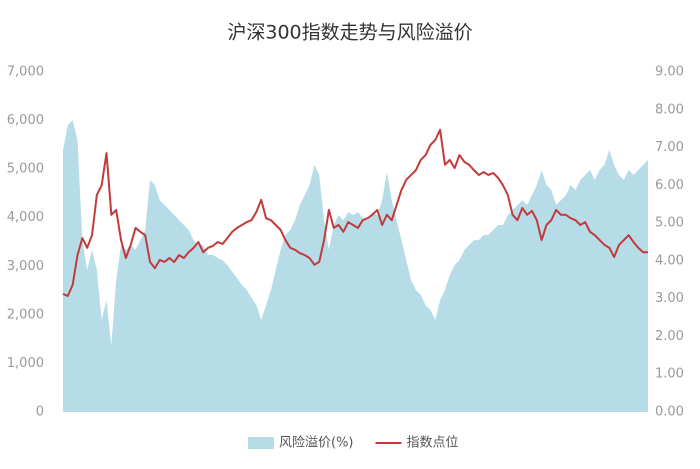 The image size is (700, 469). What do you see at coordinates (669, 298) in the screenshot?
I see `y2-tick-label: 3.00` at bounding box center [669, 298].